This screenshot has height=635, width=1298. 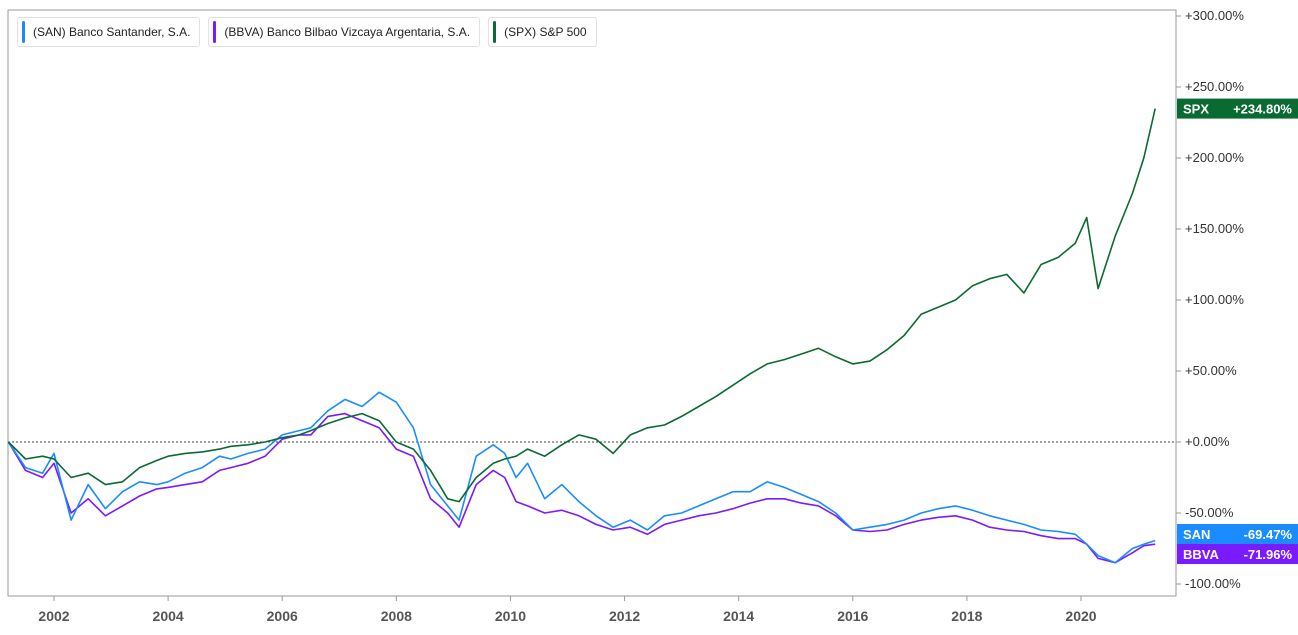 I want to click on y-tick-label: -100.00%, so click(x=1213, y=583).